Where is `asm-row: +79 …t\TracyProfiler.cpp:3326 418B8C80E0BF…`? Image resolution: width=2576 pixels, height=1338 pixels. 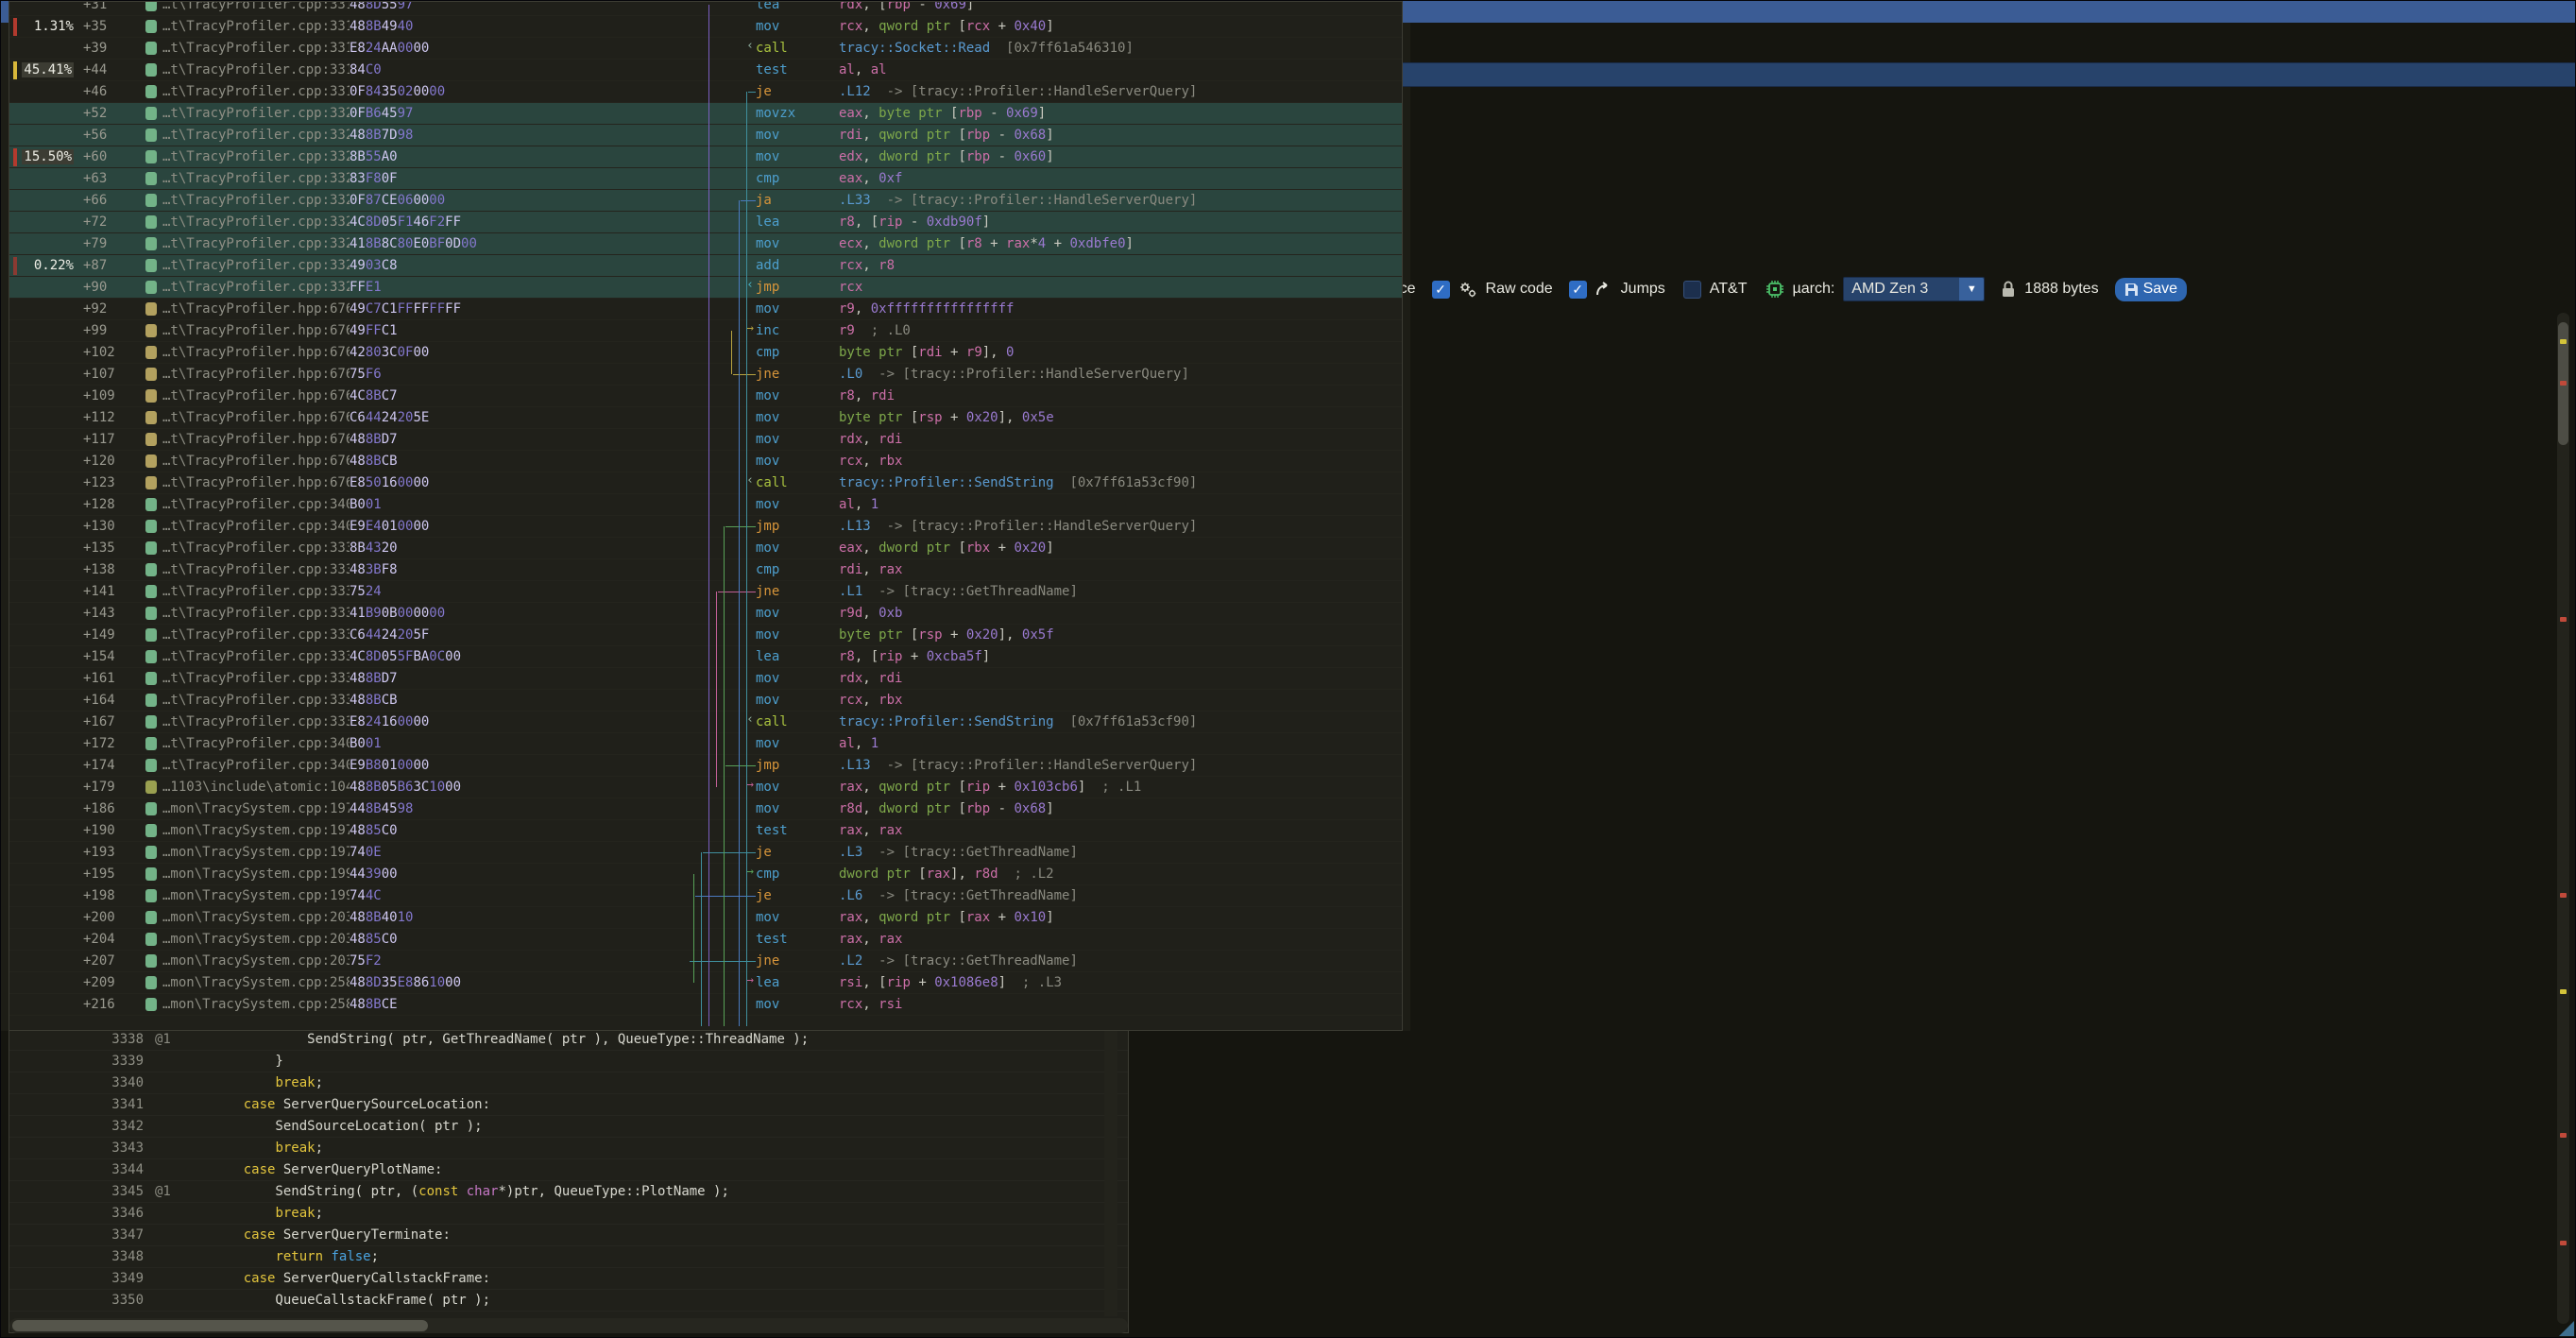 asm-row: +79 …t\TracyProfiler.cpp:3326 418B8C80E0BF… is located at coordinates (706, 244).